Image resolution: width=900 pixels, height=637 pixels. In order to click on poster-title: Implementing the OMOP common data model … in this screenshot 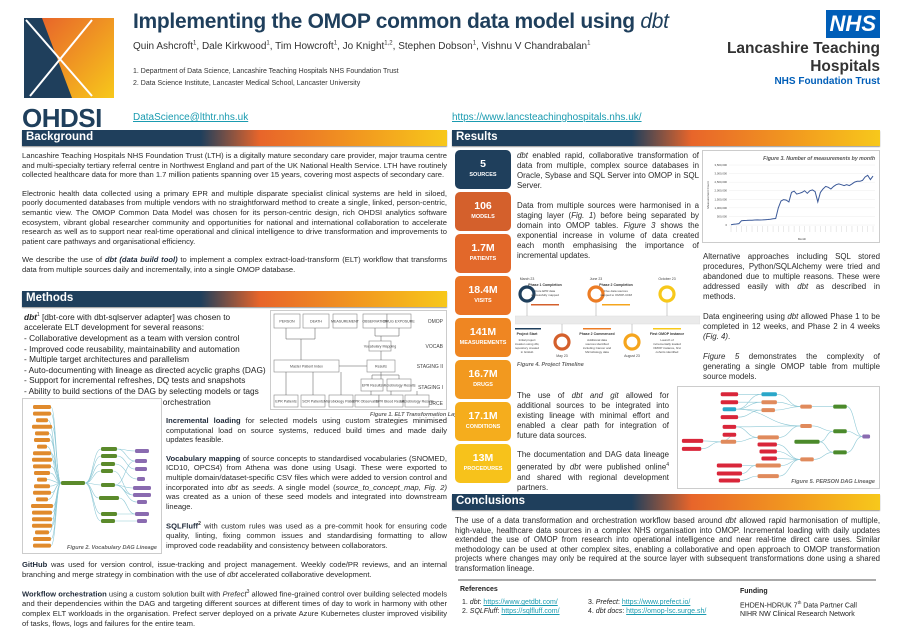, I will do `click(401, 21)`.